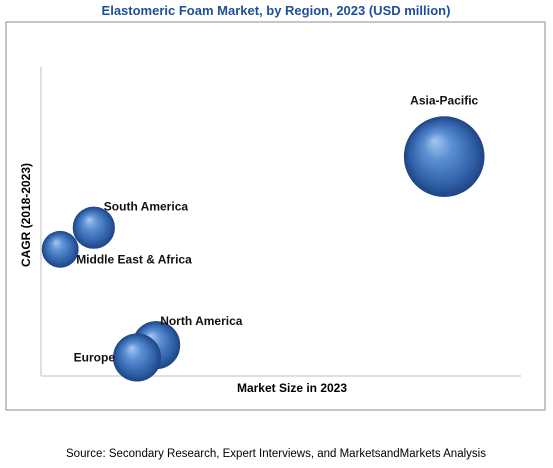 This screenshot has width=553, height=468. Describe the element at coordinates (137, 357) in the screenshot. I see `bubble-europe` at that location.